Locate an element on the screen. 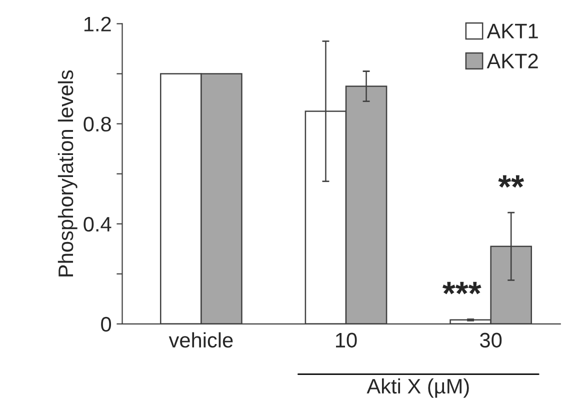 This screenshot has height=409, width=566. legend-label: AKT1 is located at coordinates (512, 31).